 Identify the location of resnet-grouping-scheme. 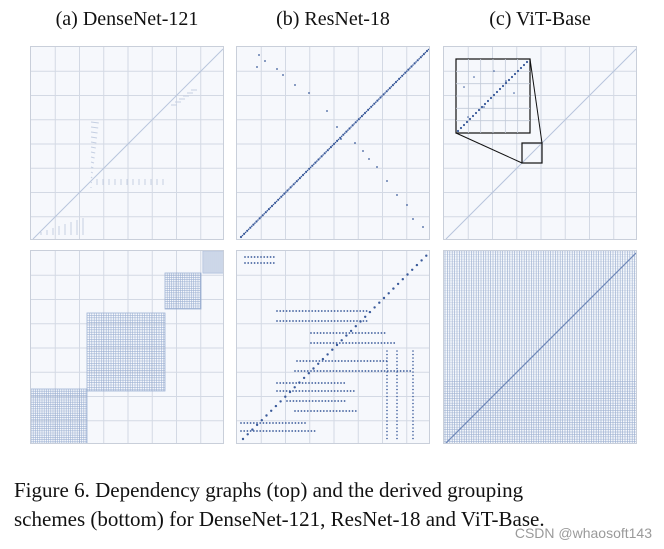
(333, 347).